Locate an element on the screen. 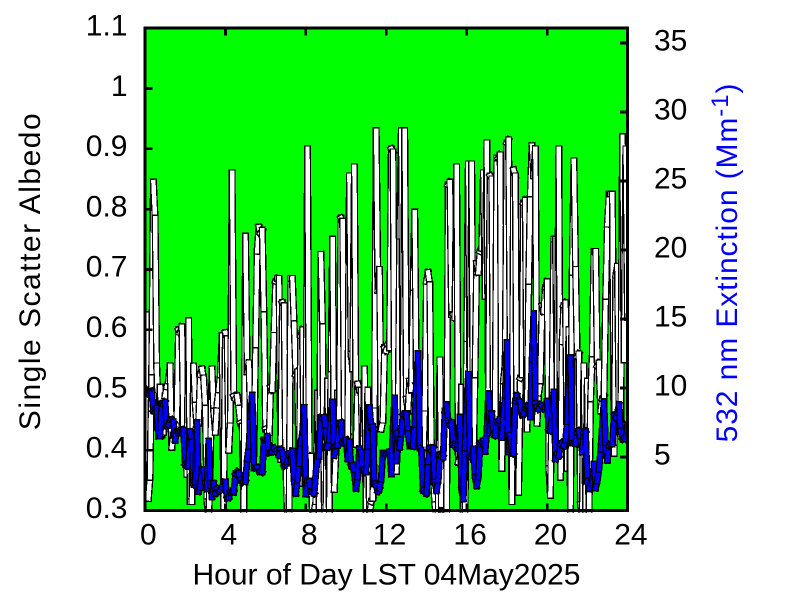 Image resolution: width=800 pixels, height=605 pixels. svg-text: 0.7 is located at coordinates (107, 267).